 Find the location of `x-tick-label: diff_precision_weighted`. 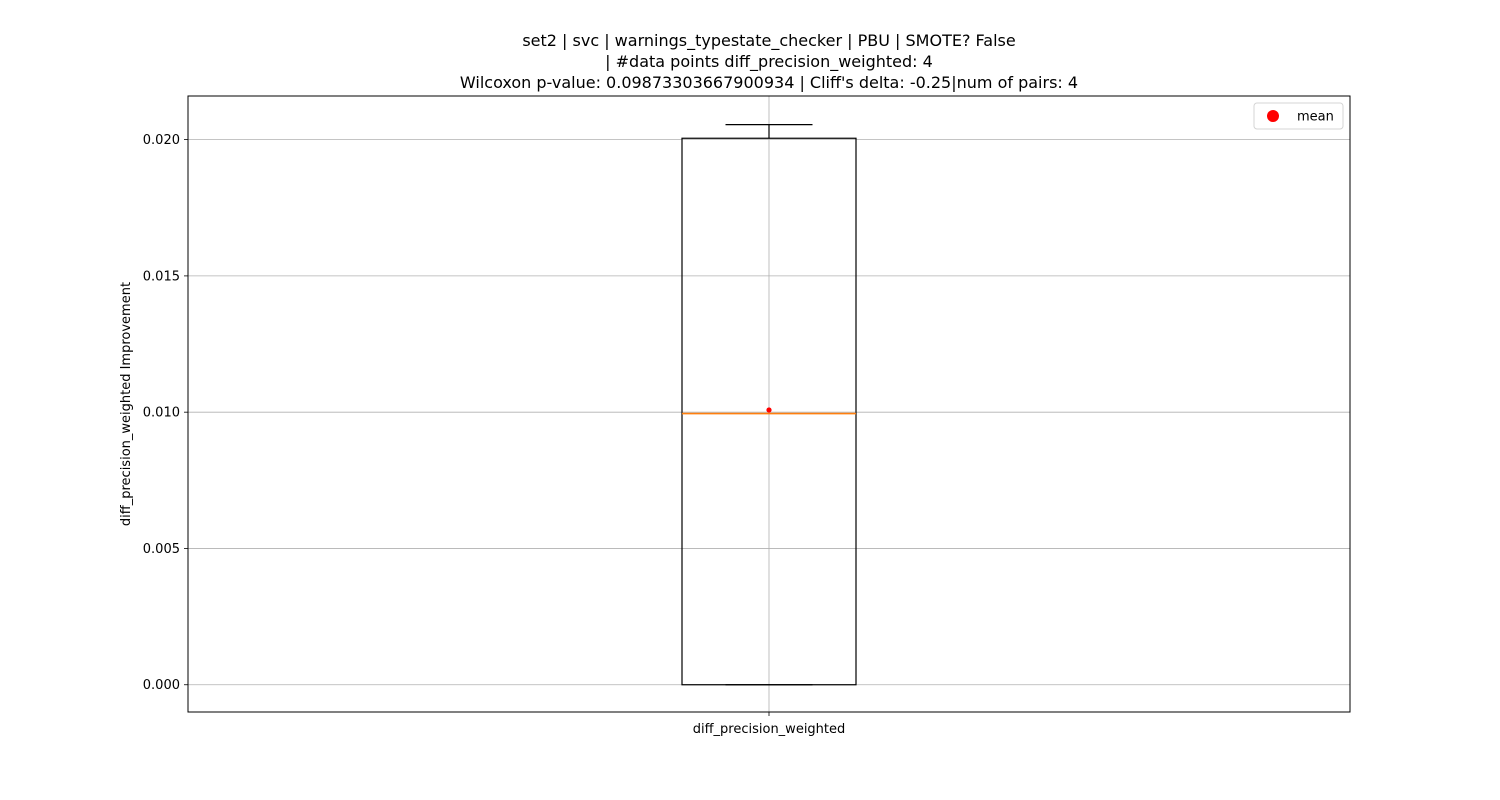

x-tick-label: diff_precision_weighted is located at coordinates (769, 729).